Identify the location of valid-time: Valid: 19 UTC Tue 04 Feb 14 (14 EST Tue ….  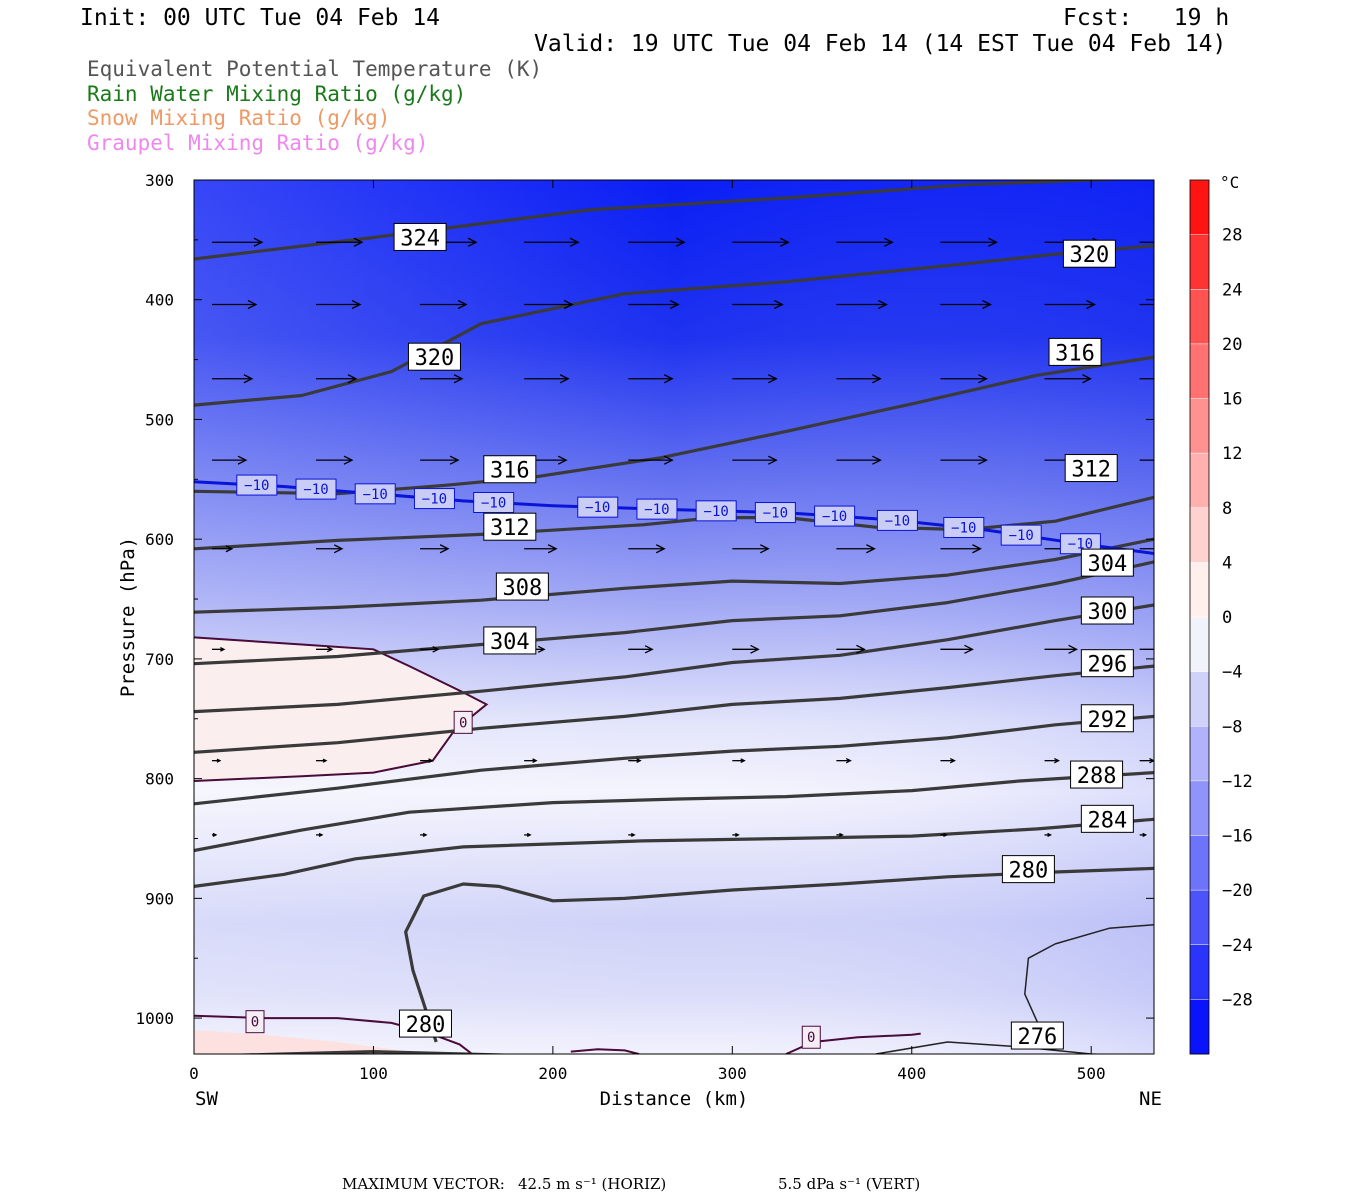
(880, 44).